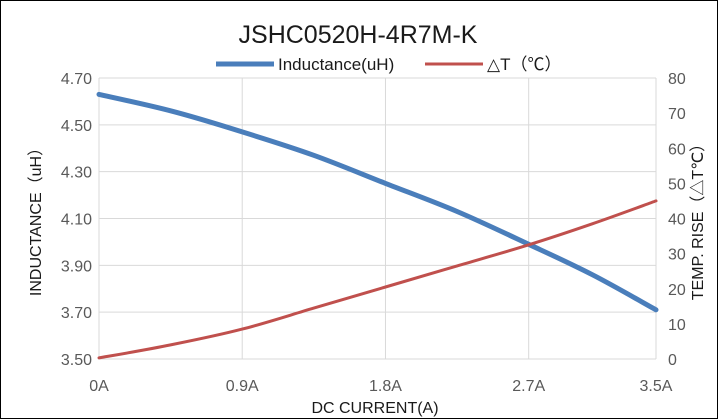 This screenshot has height=419, width=718. What do you see at coordinates (677, 149) in the screenshot?
I see `y2-tick-label: 60` at bounding box center [677, 149].